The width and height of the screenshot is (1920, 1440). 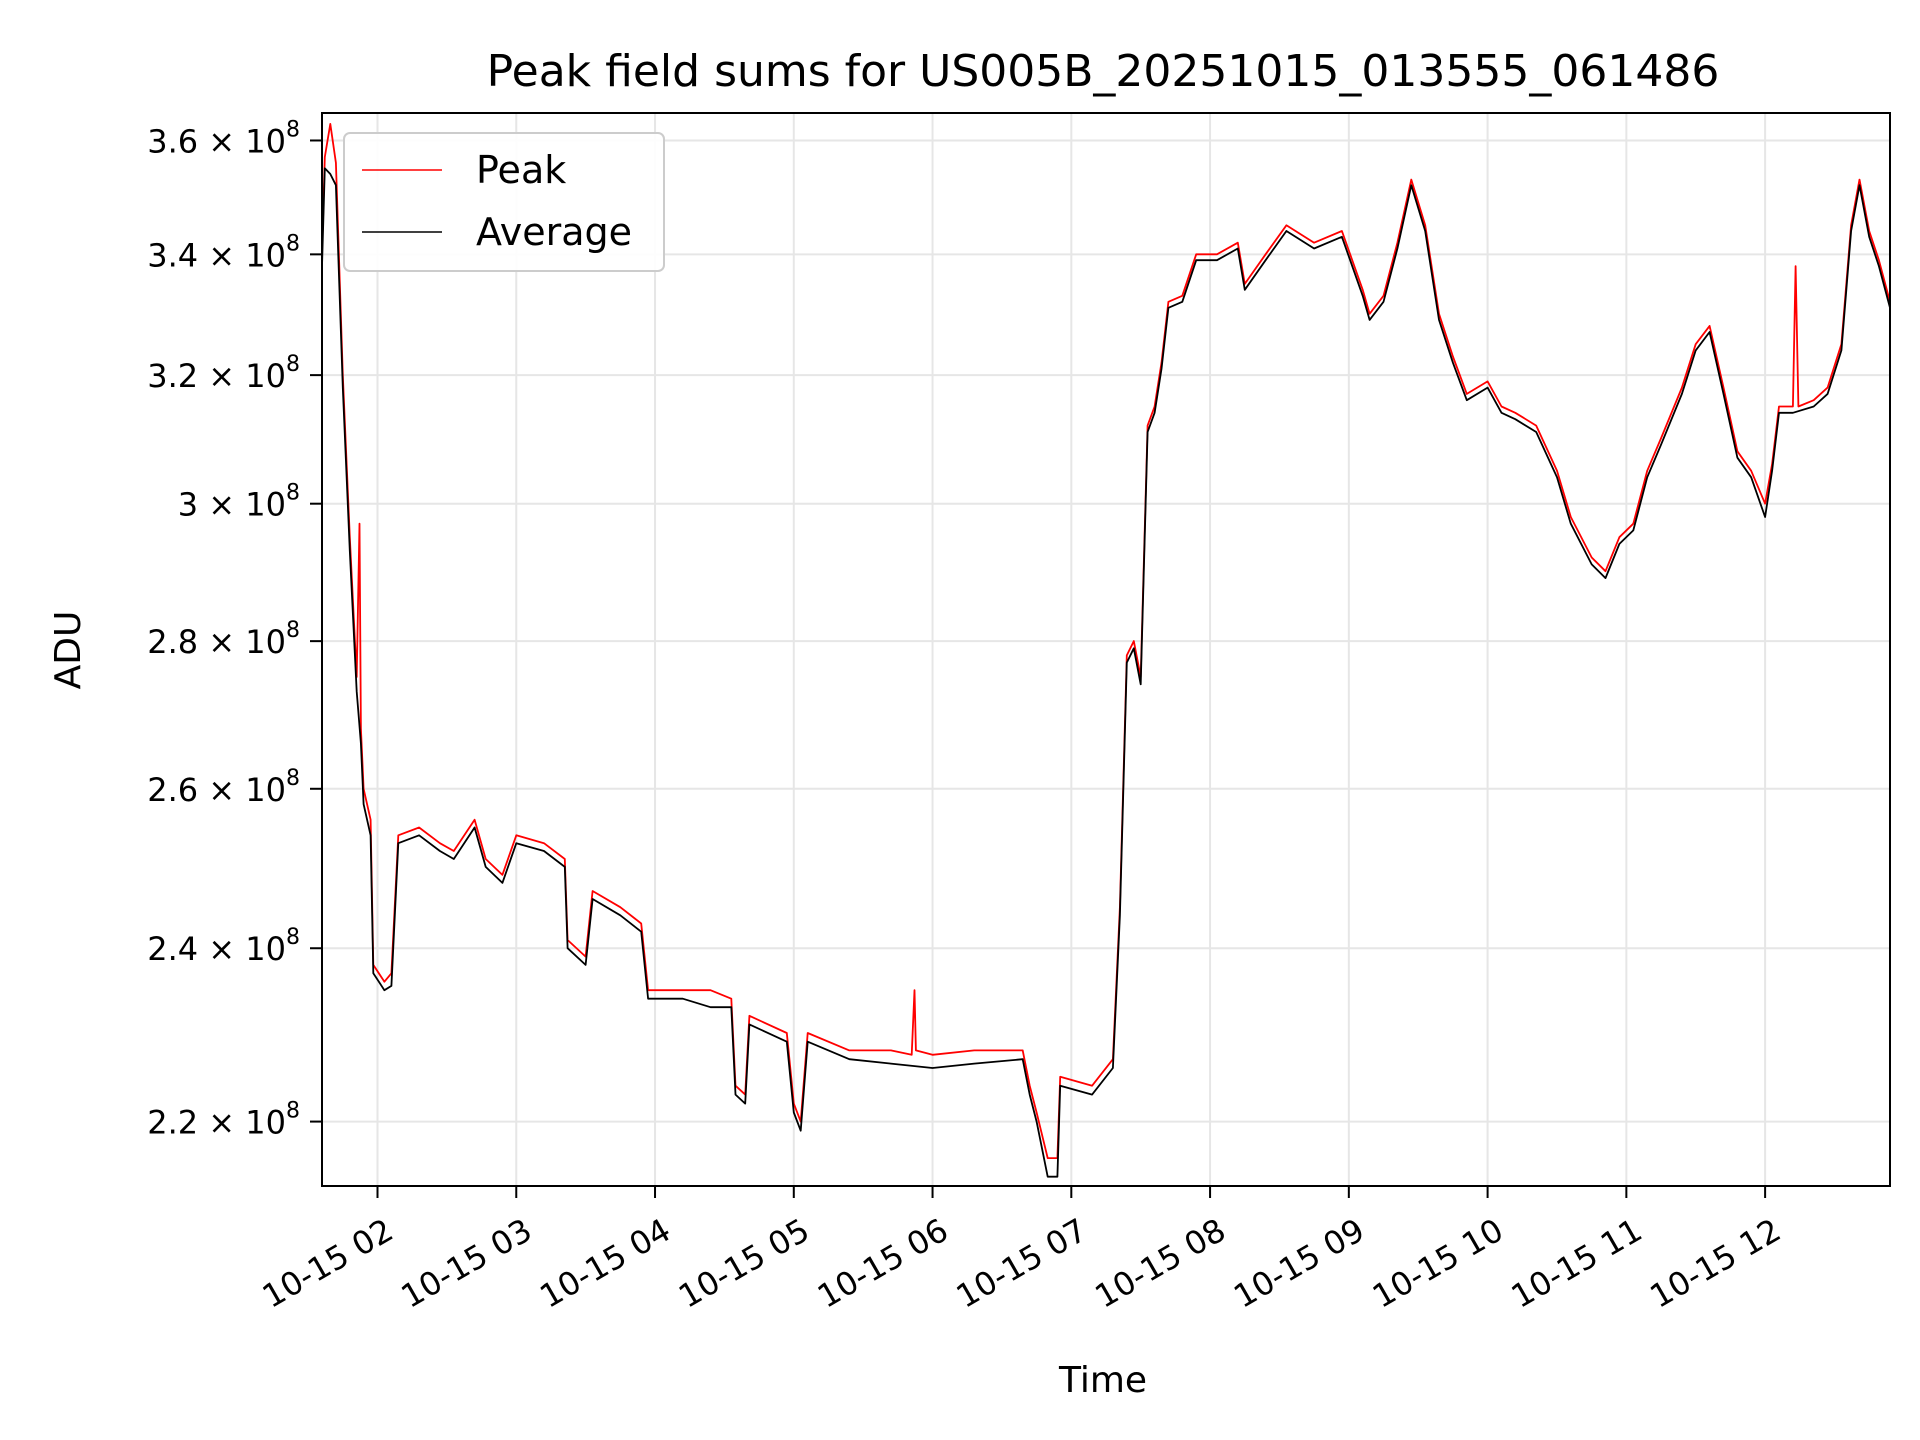 I want to click on y-axis-label: ADU, so click(x=68, y=650).